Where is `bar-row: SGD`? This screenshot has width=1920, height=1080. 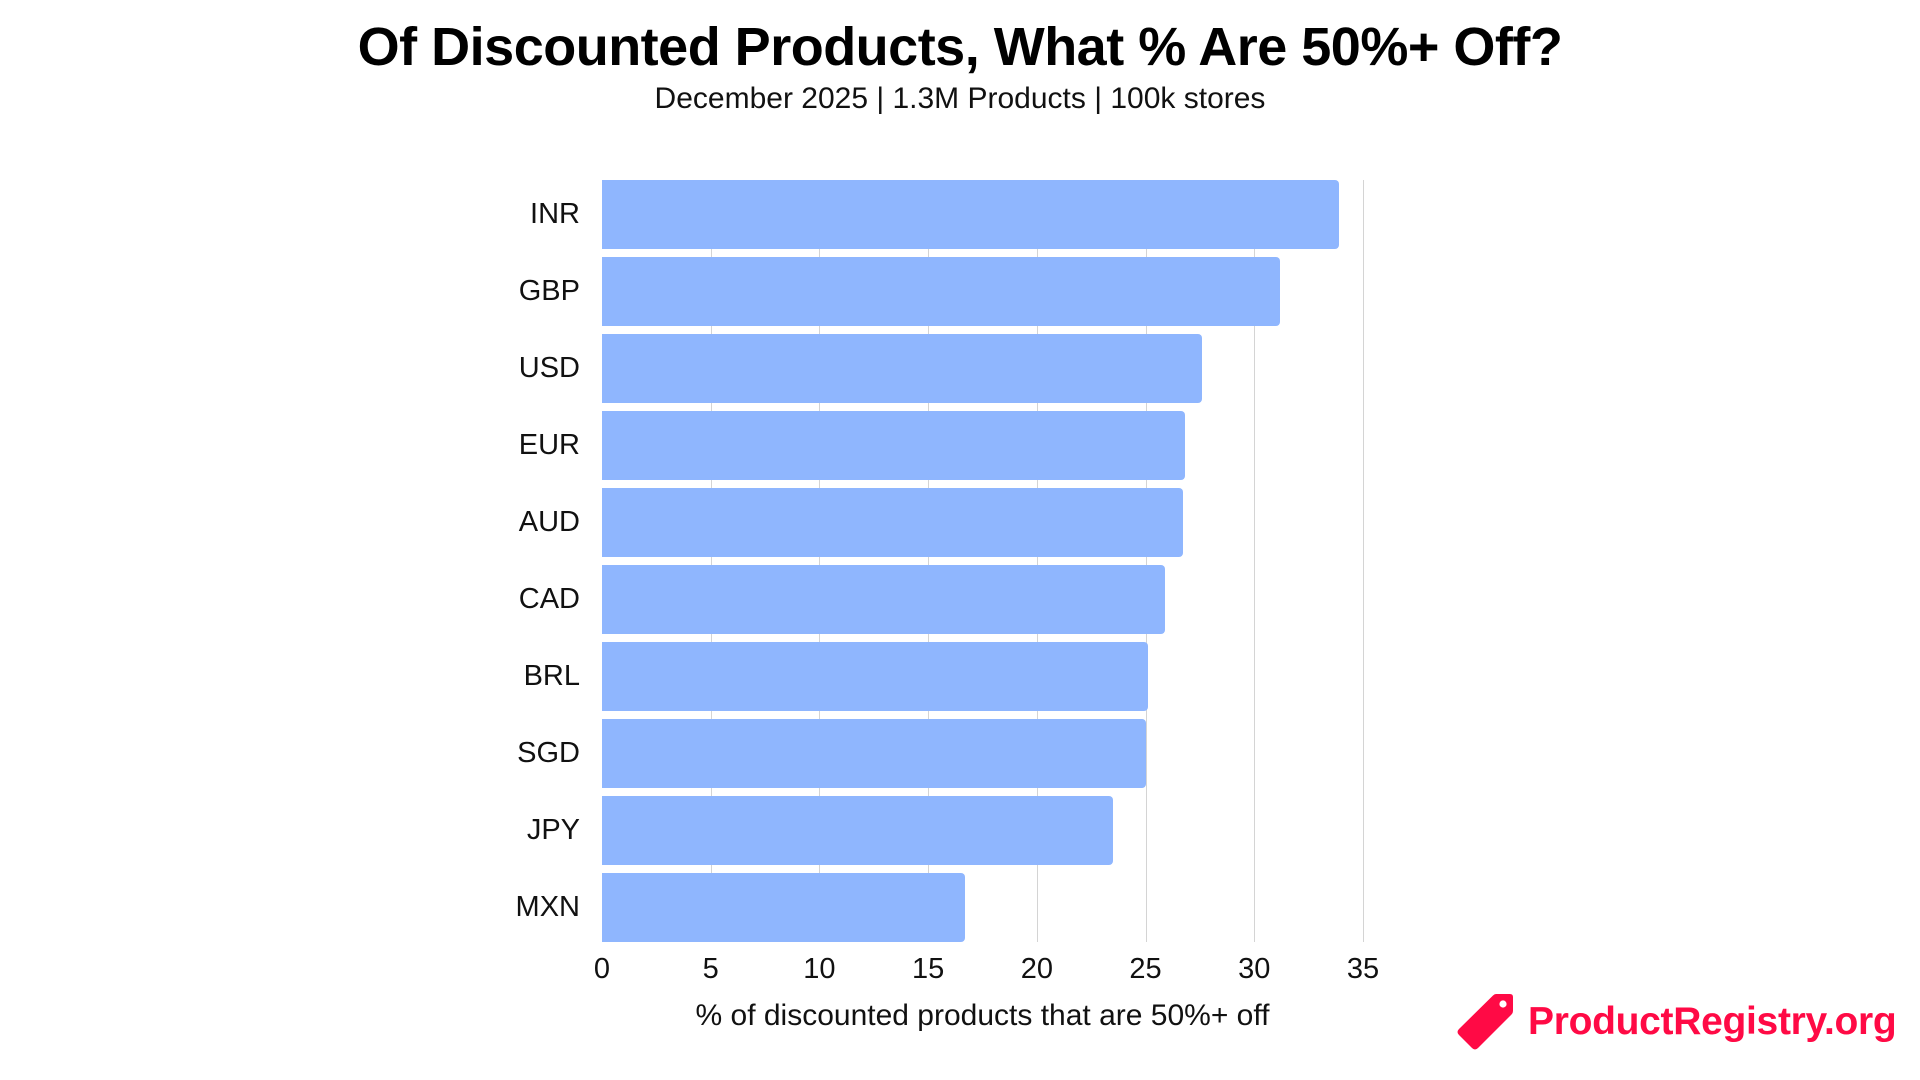 bar-row: SGD is located at coordinates (907, 753).